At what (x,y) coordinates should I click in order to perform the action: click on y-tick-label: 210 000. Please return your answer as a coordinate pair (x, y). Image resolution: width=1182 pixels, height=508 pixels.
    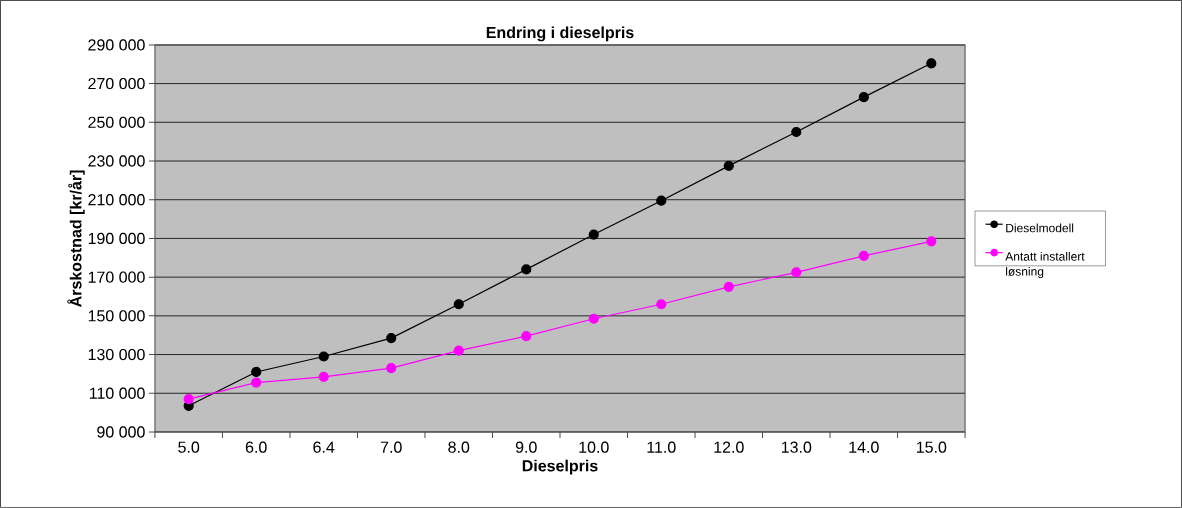
    Looking at the image, I should click on (116, 200).